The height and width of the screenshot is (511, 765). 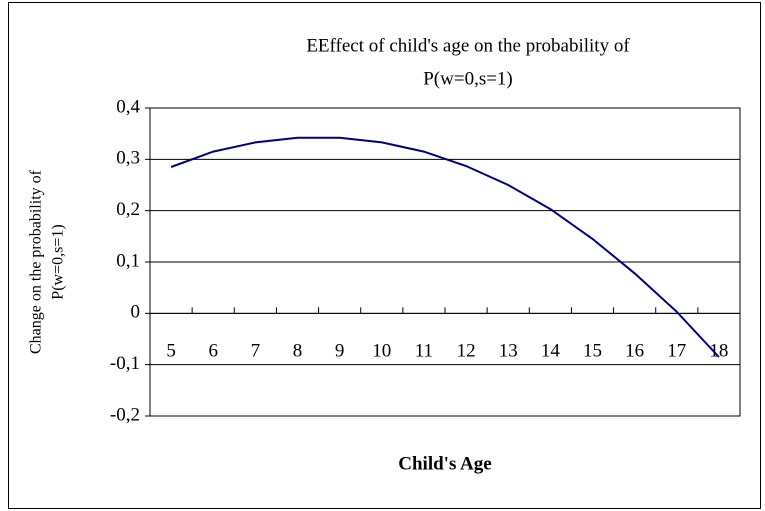 What do you see at coordinates (128, 106) in the screenshot?
I see `y-tick-label: 0,4` at bounding box center [128, 106].